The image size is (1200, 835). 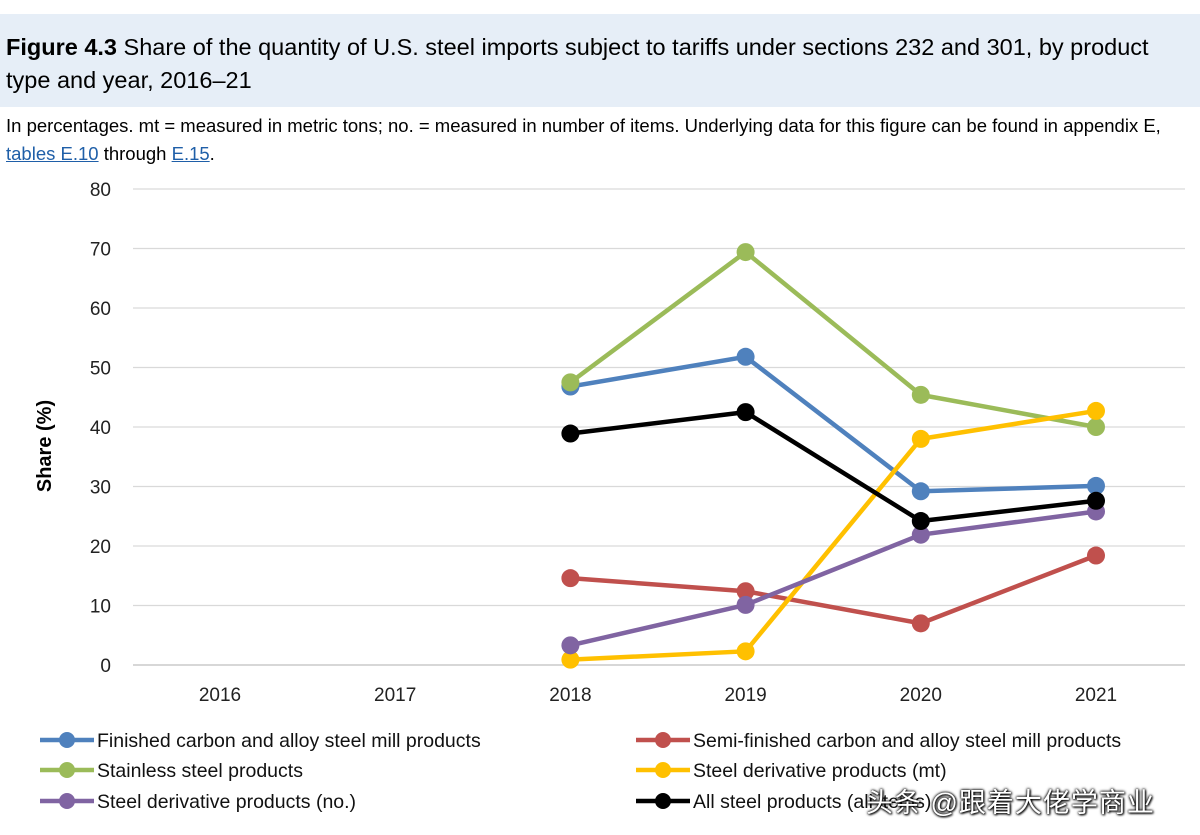 What do you see at coordinates (100, 190) in the screenshot?
I see `y-tick-label: 80` at bounding box center [100, 190].